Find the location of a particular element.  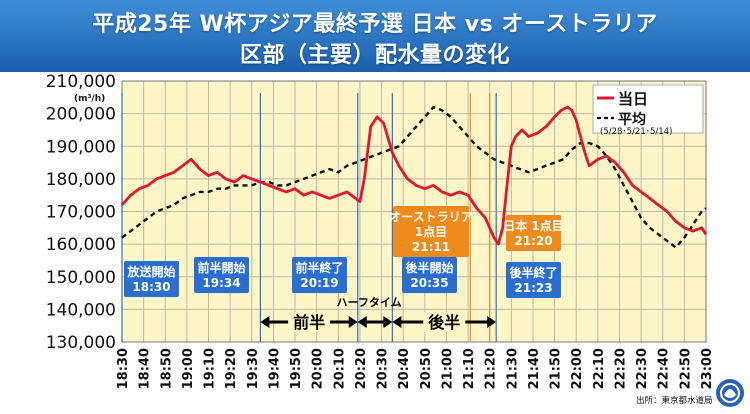

x-tick-label: 21:50 is located at coordinates (556, 368).